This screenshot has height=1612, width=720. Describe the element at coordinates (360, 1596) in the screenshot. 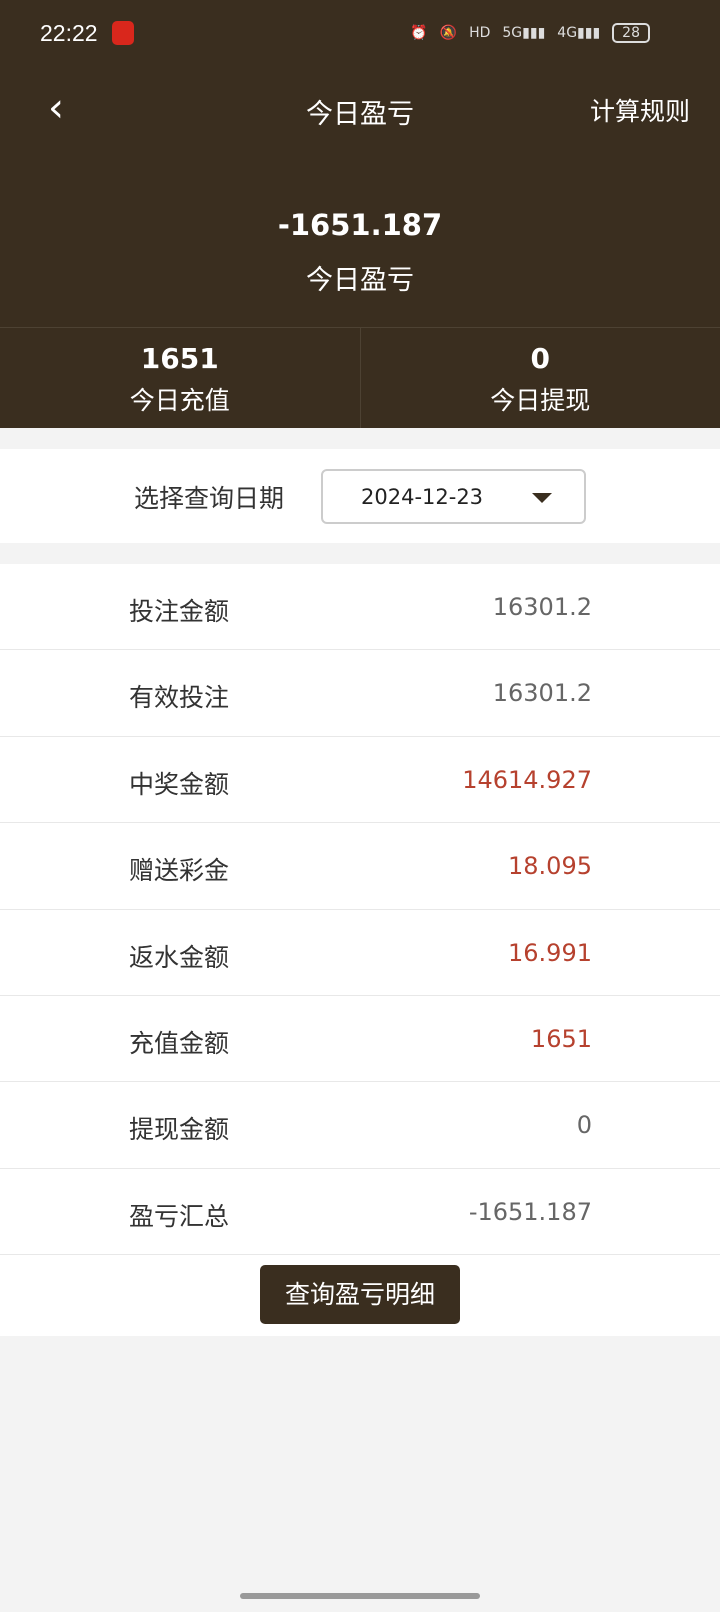

I see `home-indicator` at that location.